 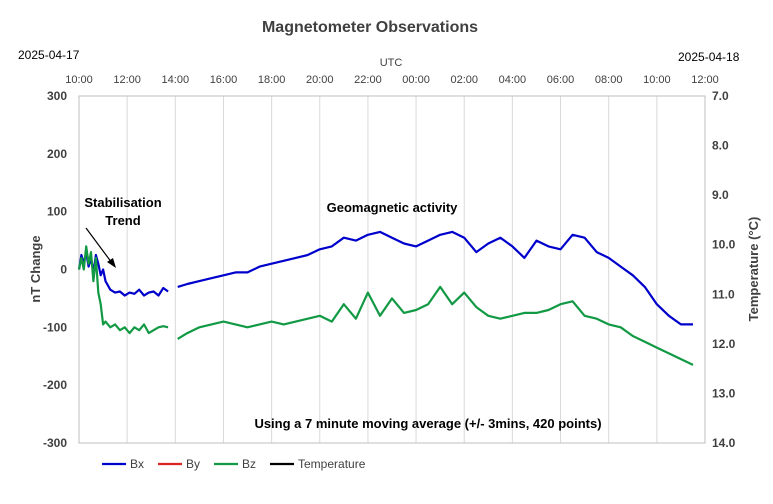 I want to click on start-date: 2025-04-17, so click(x=49, y=55).